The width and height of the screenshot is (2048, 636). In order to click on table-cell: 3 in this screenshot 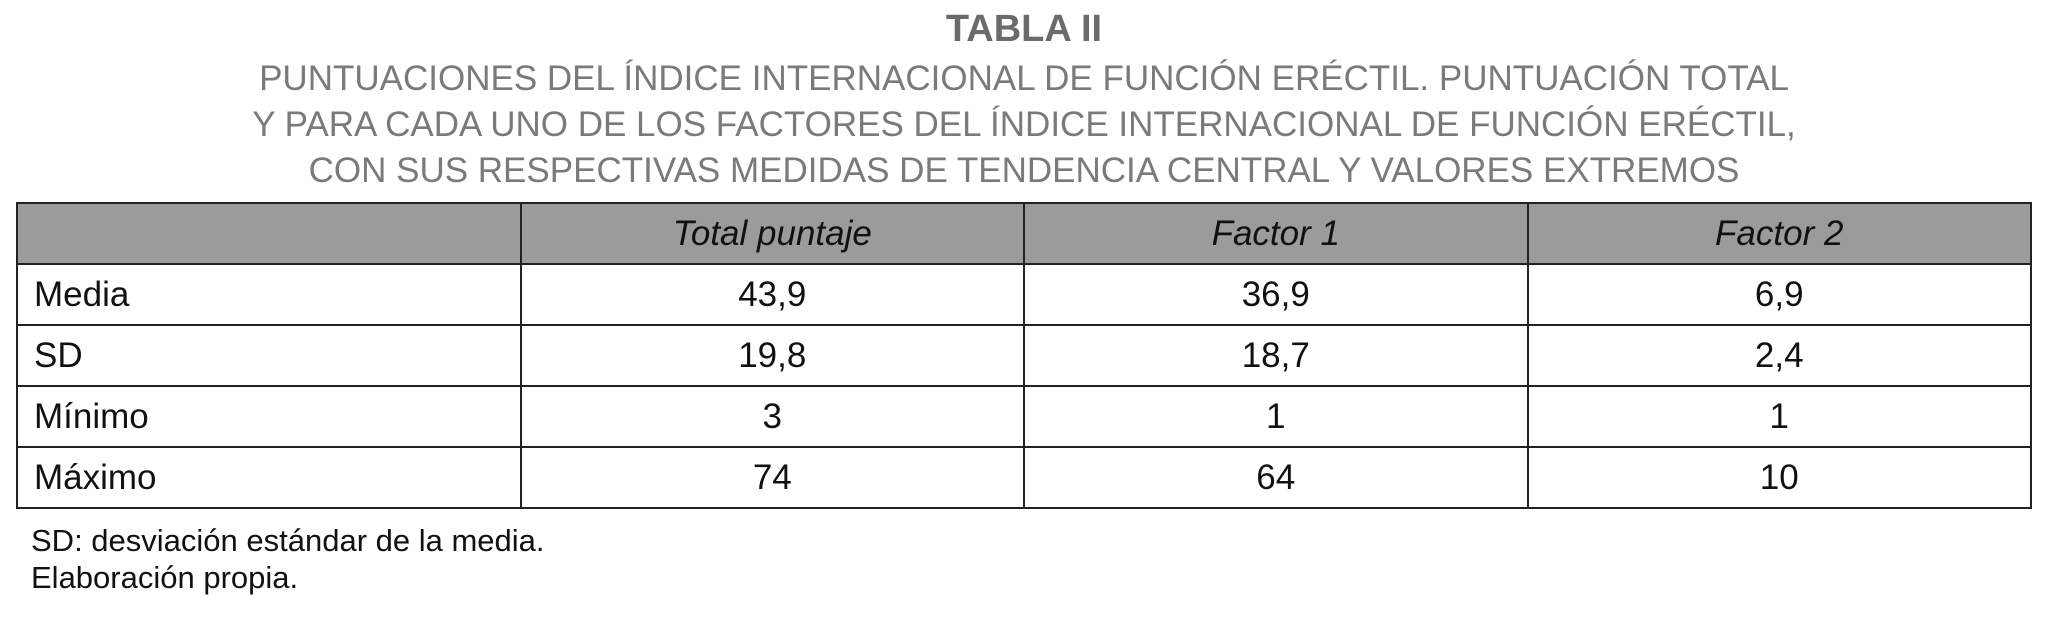, I will do `click(772, 416)`.